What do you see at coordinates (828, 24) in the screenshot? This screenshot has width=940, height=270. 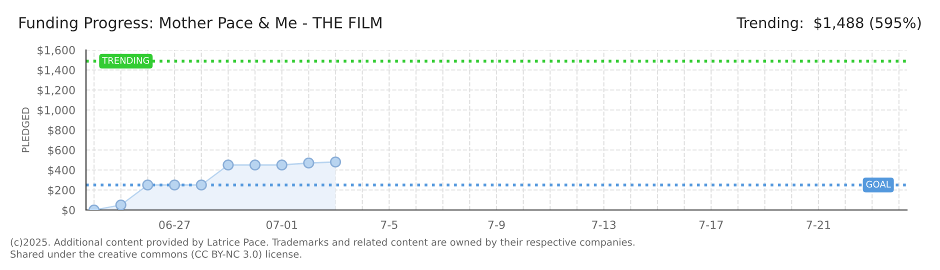 I see `text: Trending: $1,488 (595%)` at bounding box center [828, 24].